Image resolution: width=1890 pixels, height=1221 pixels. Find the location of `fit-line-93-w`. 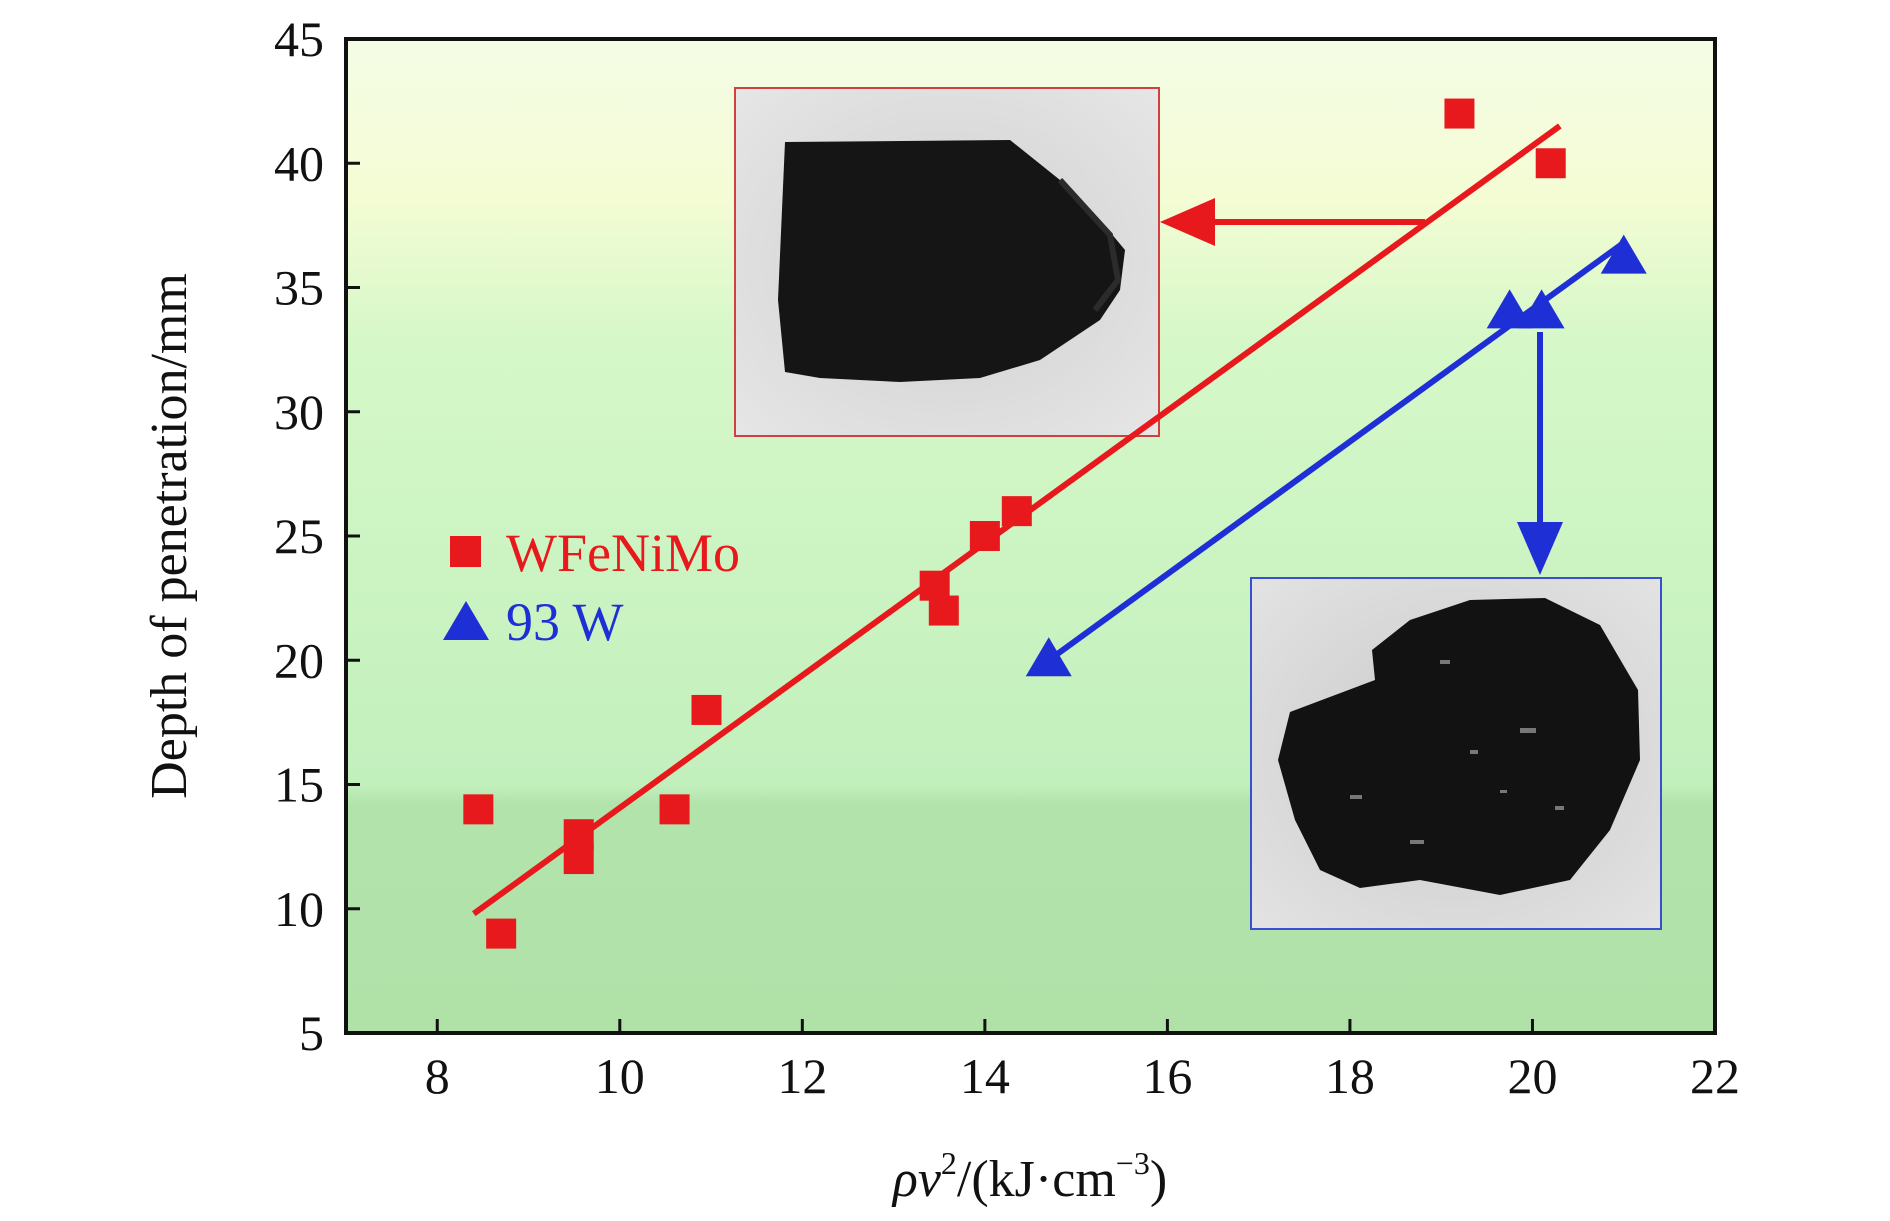

fit-line-93-w is located at coordinates (1336, 451).